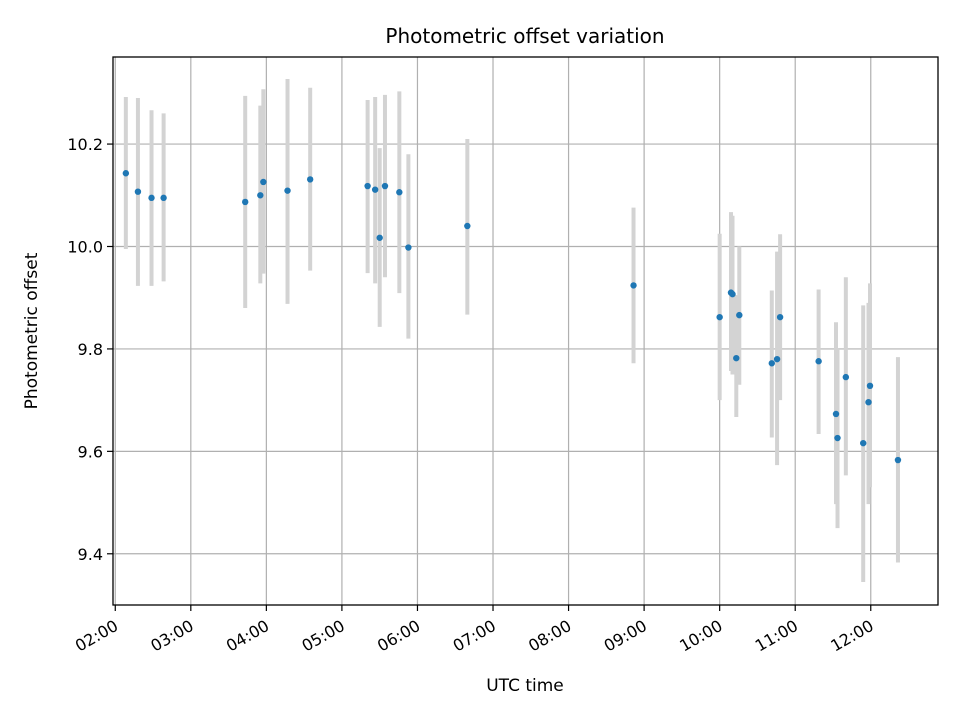 This screenshot has height=720, width=960. Describe the element at coordinates (525, 686) in the screenshot. I see `x-axis-label: UTC time` at that location.